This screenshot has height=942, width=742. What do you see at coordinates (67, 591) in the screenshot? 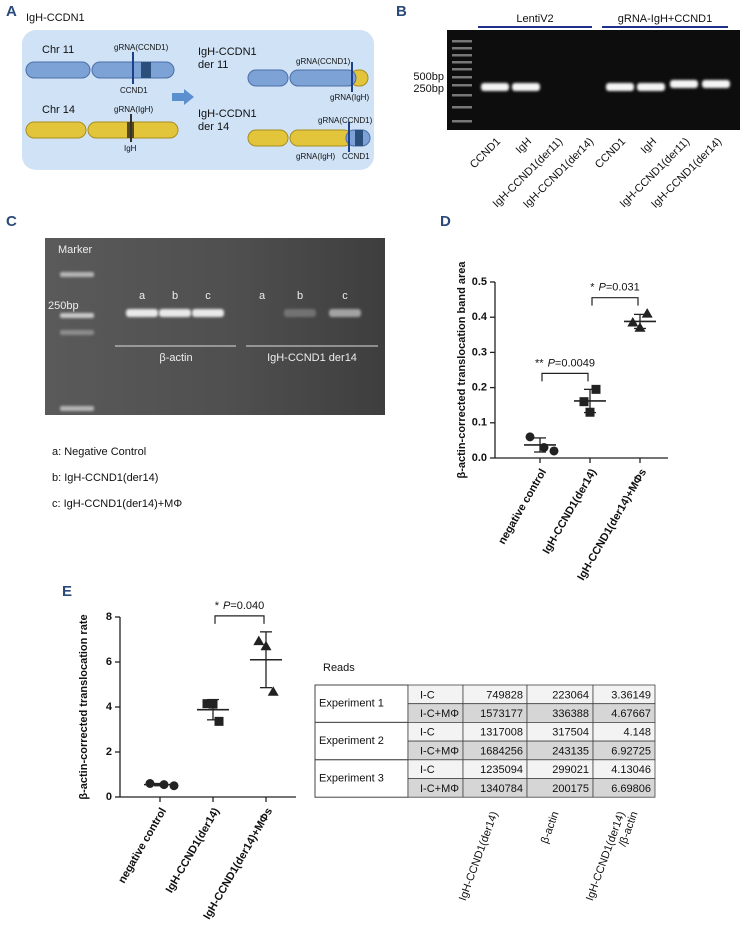
I see `panel-label: E` at bounding box center [67, 591].